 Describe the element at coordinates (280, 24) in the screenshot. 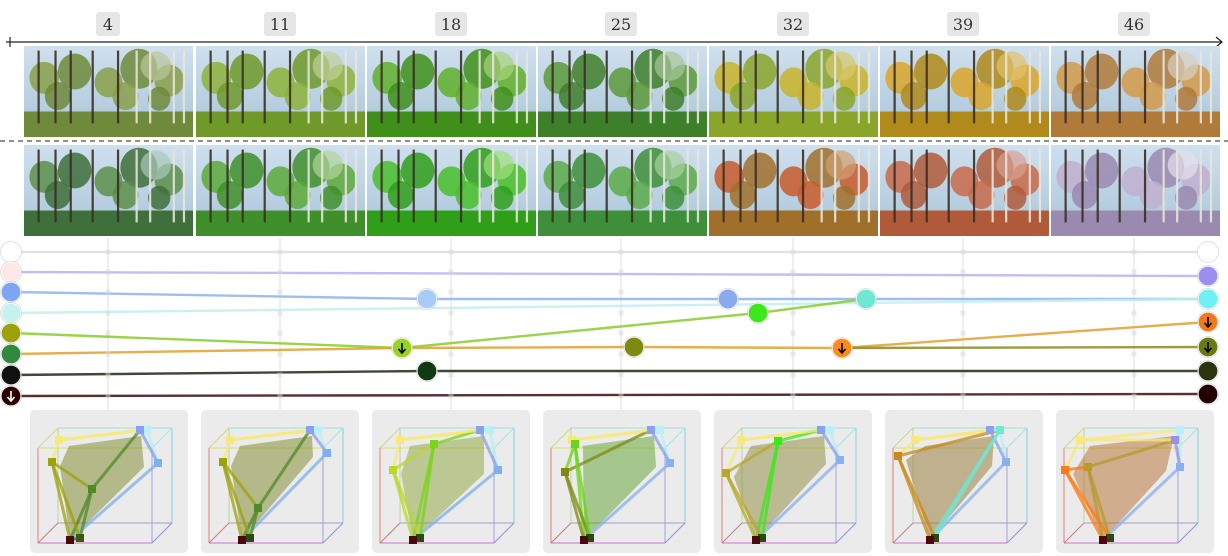

I see `frame-number: 11` at that location.